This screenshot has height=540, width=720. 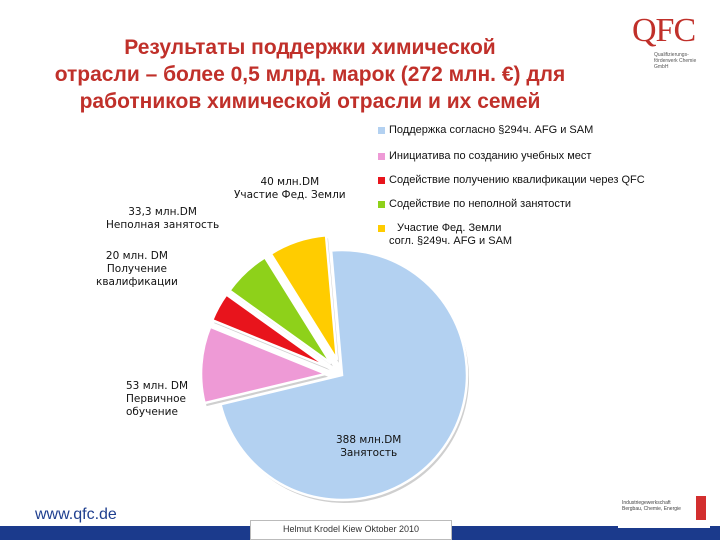 I want to click on slice-obuchenie, so click(x=265, y=365).